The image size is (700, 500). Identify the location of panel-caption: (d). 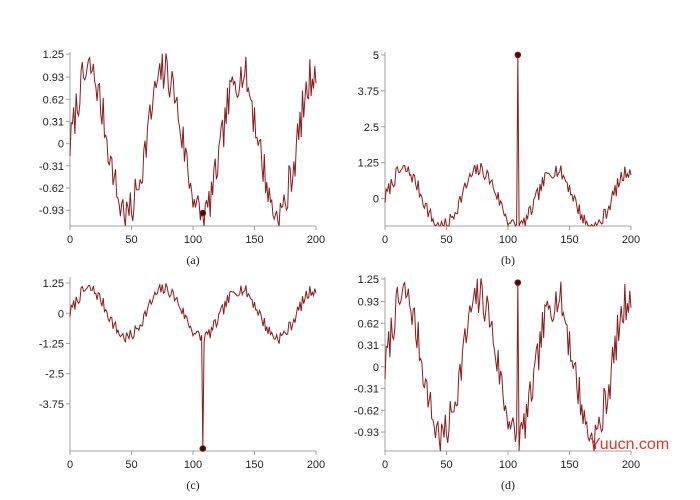
(508, 485).